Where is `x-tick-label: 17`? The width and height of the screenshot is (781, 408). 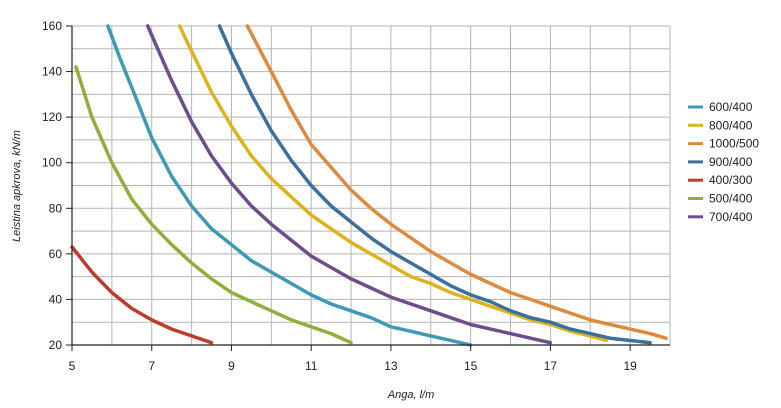
x-tick-label: 17 is located at coordinates (551, 366).